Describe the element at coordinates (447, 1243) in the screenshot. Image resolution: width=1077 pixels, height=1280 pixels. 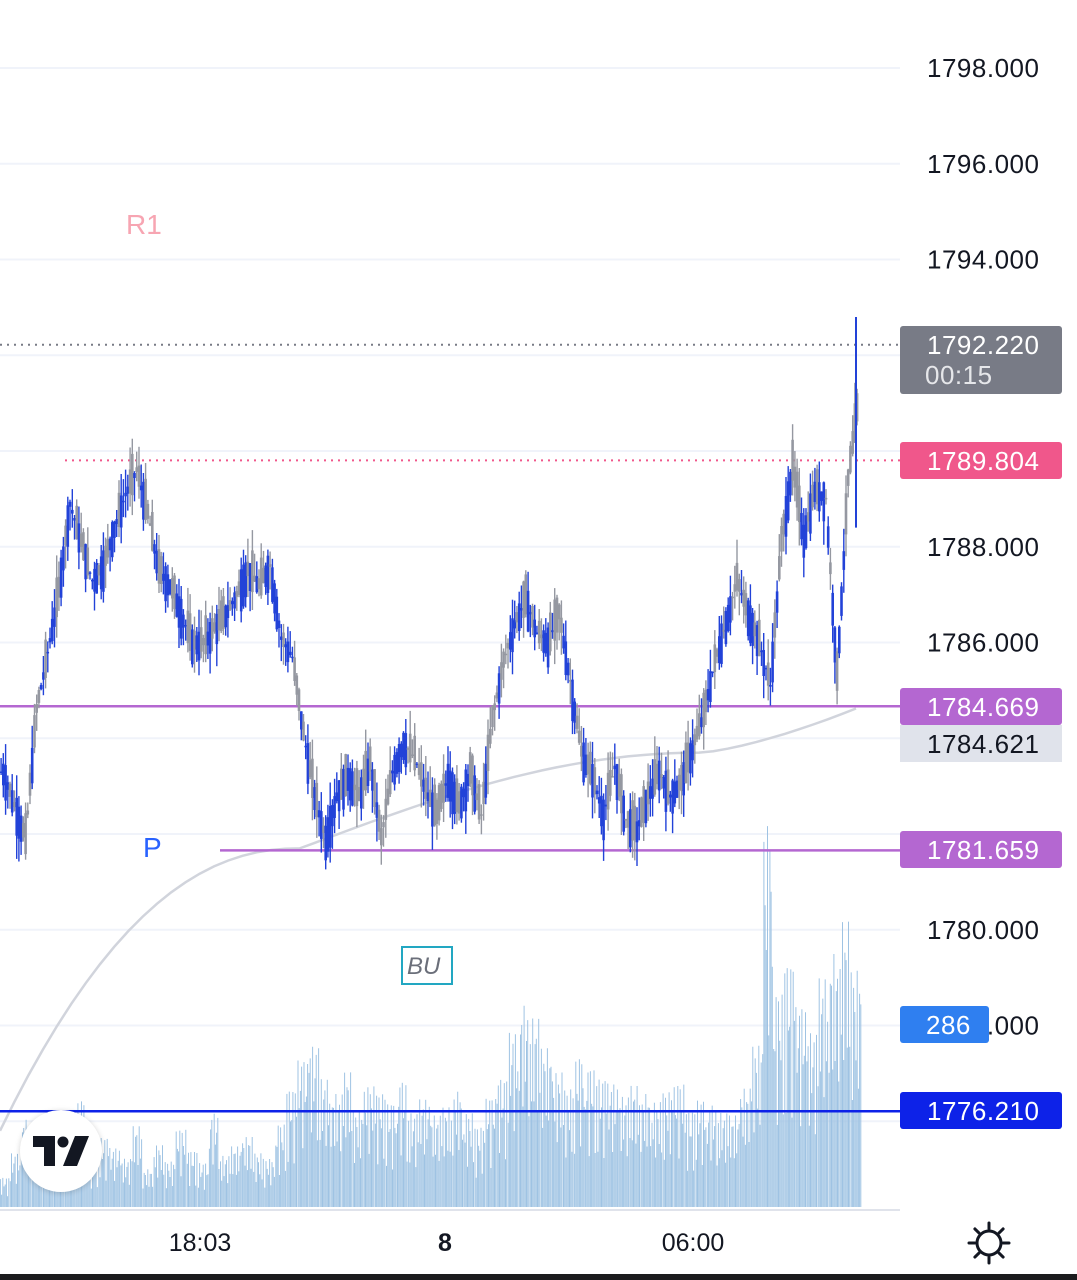
I see `time-axis: 18:03 8 06:00` at that location.